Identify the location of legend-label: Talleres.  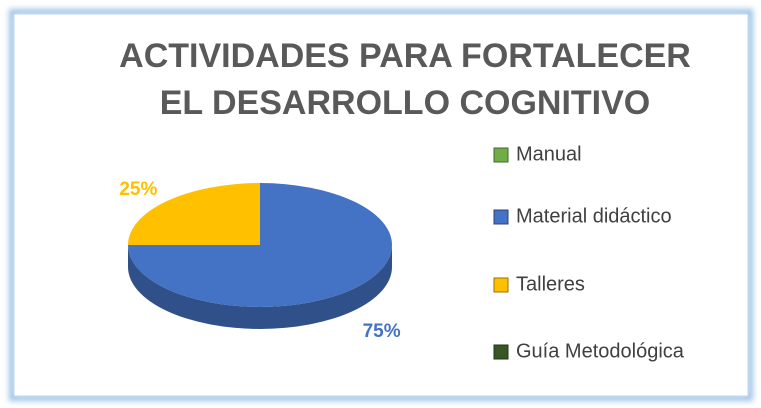
(550, 284).